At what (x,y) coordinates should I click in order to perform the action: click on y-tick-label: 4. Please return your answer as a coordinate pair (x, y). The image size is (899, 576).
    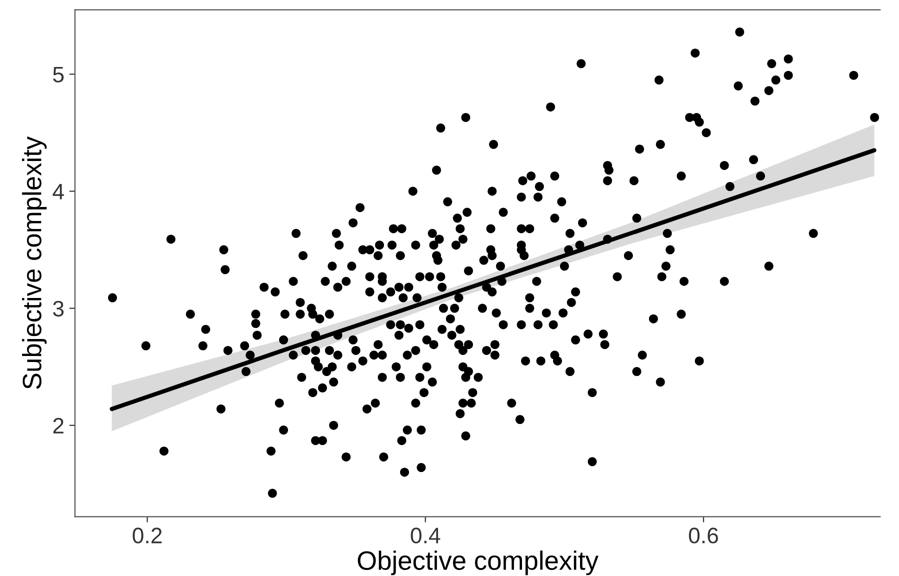
    Looking at the image, I should click on (58, 192).